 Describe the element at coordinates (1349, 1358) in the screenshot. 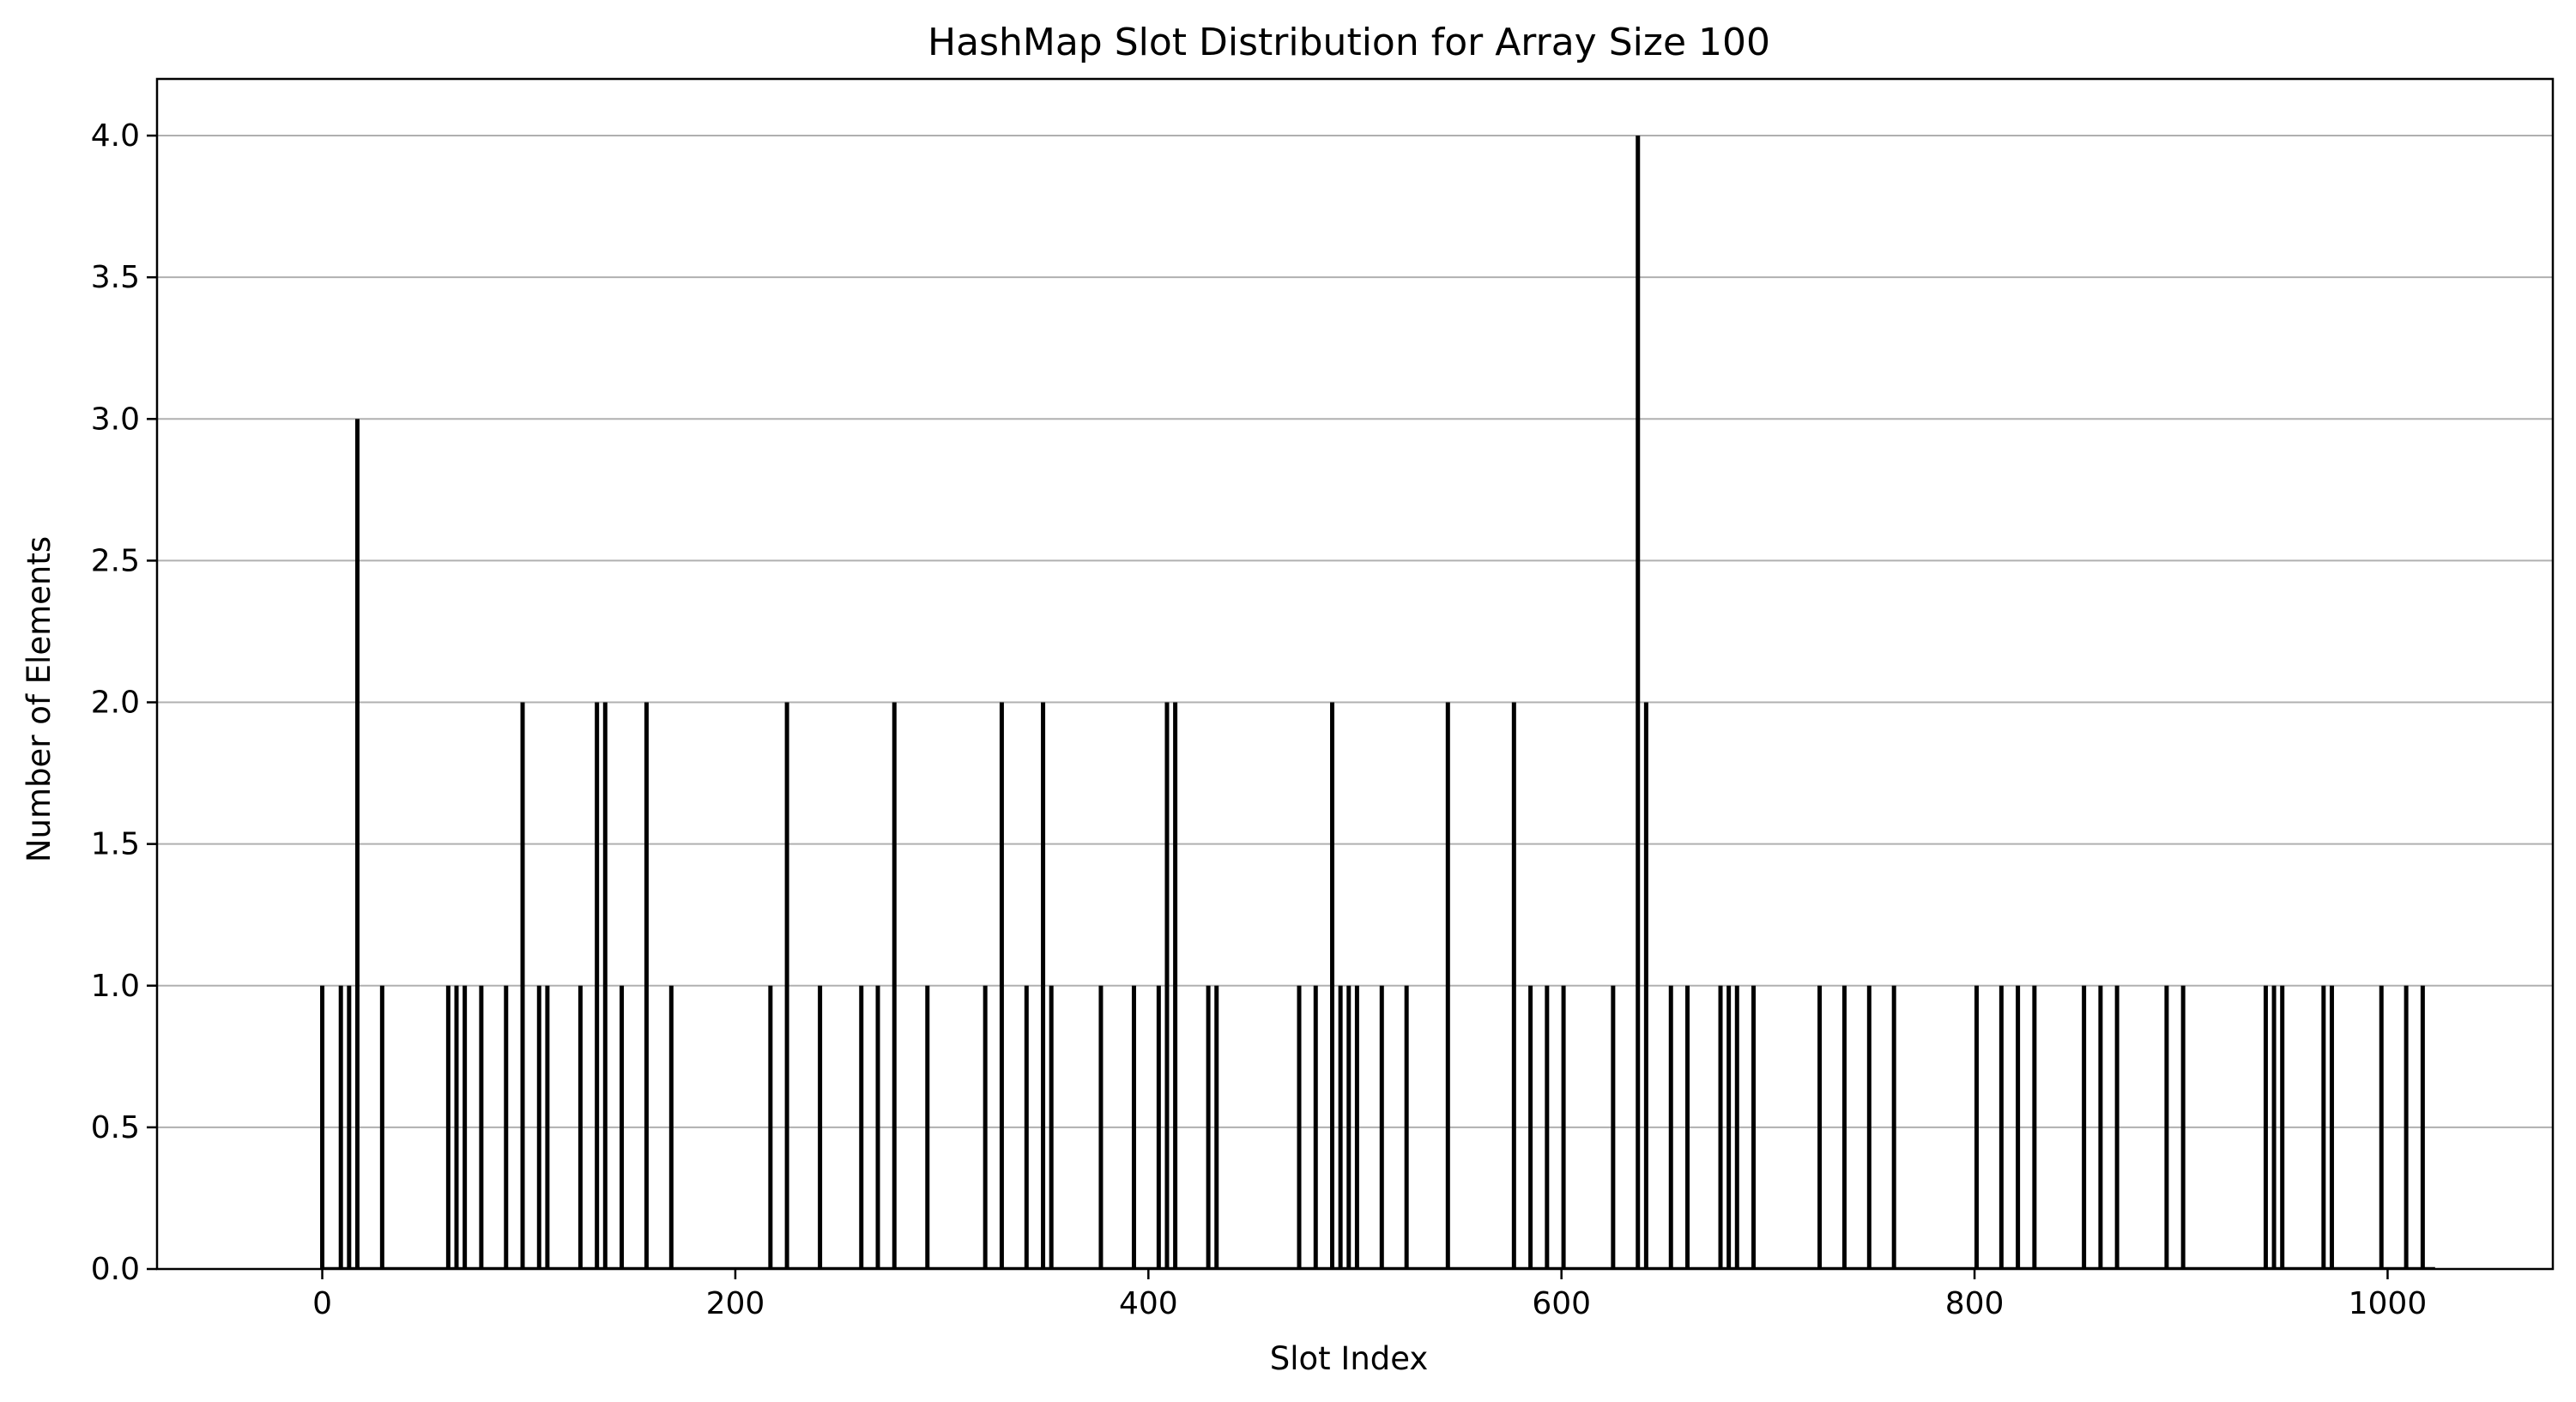

I see `x-axis-label: Slot Index` at that location.